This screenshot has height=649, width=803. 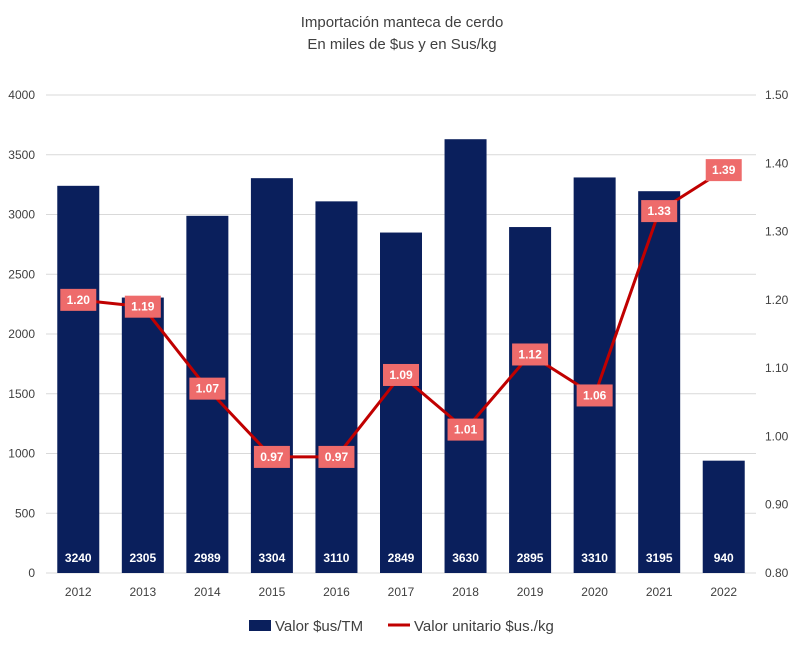 What do you see at coordinates (207, 592) in the screenshot?
I see `x-tick-label: 2014` at bounding box center [207, 592].